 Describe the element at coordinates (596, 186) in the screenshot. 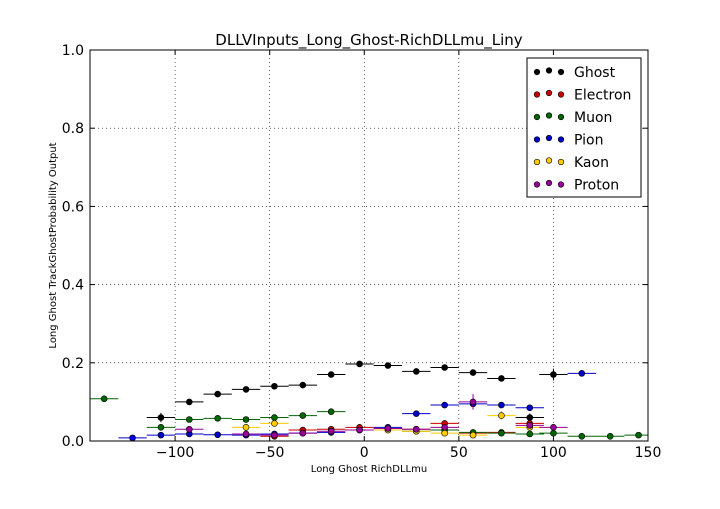

I see `legend-label: Proton` at that location.